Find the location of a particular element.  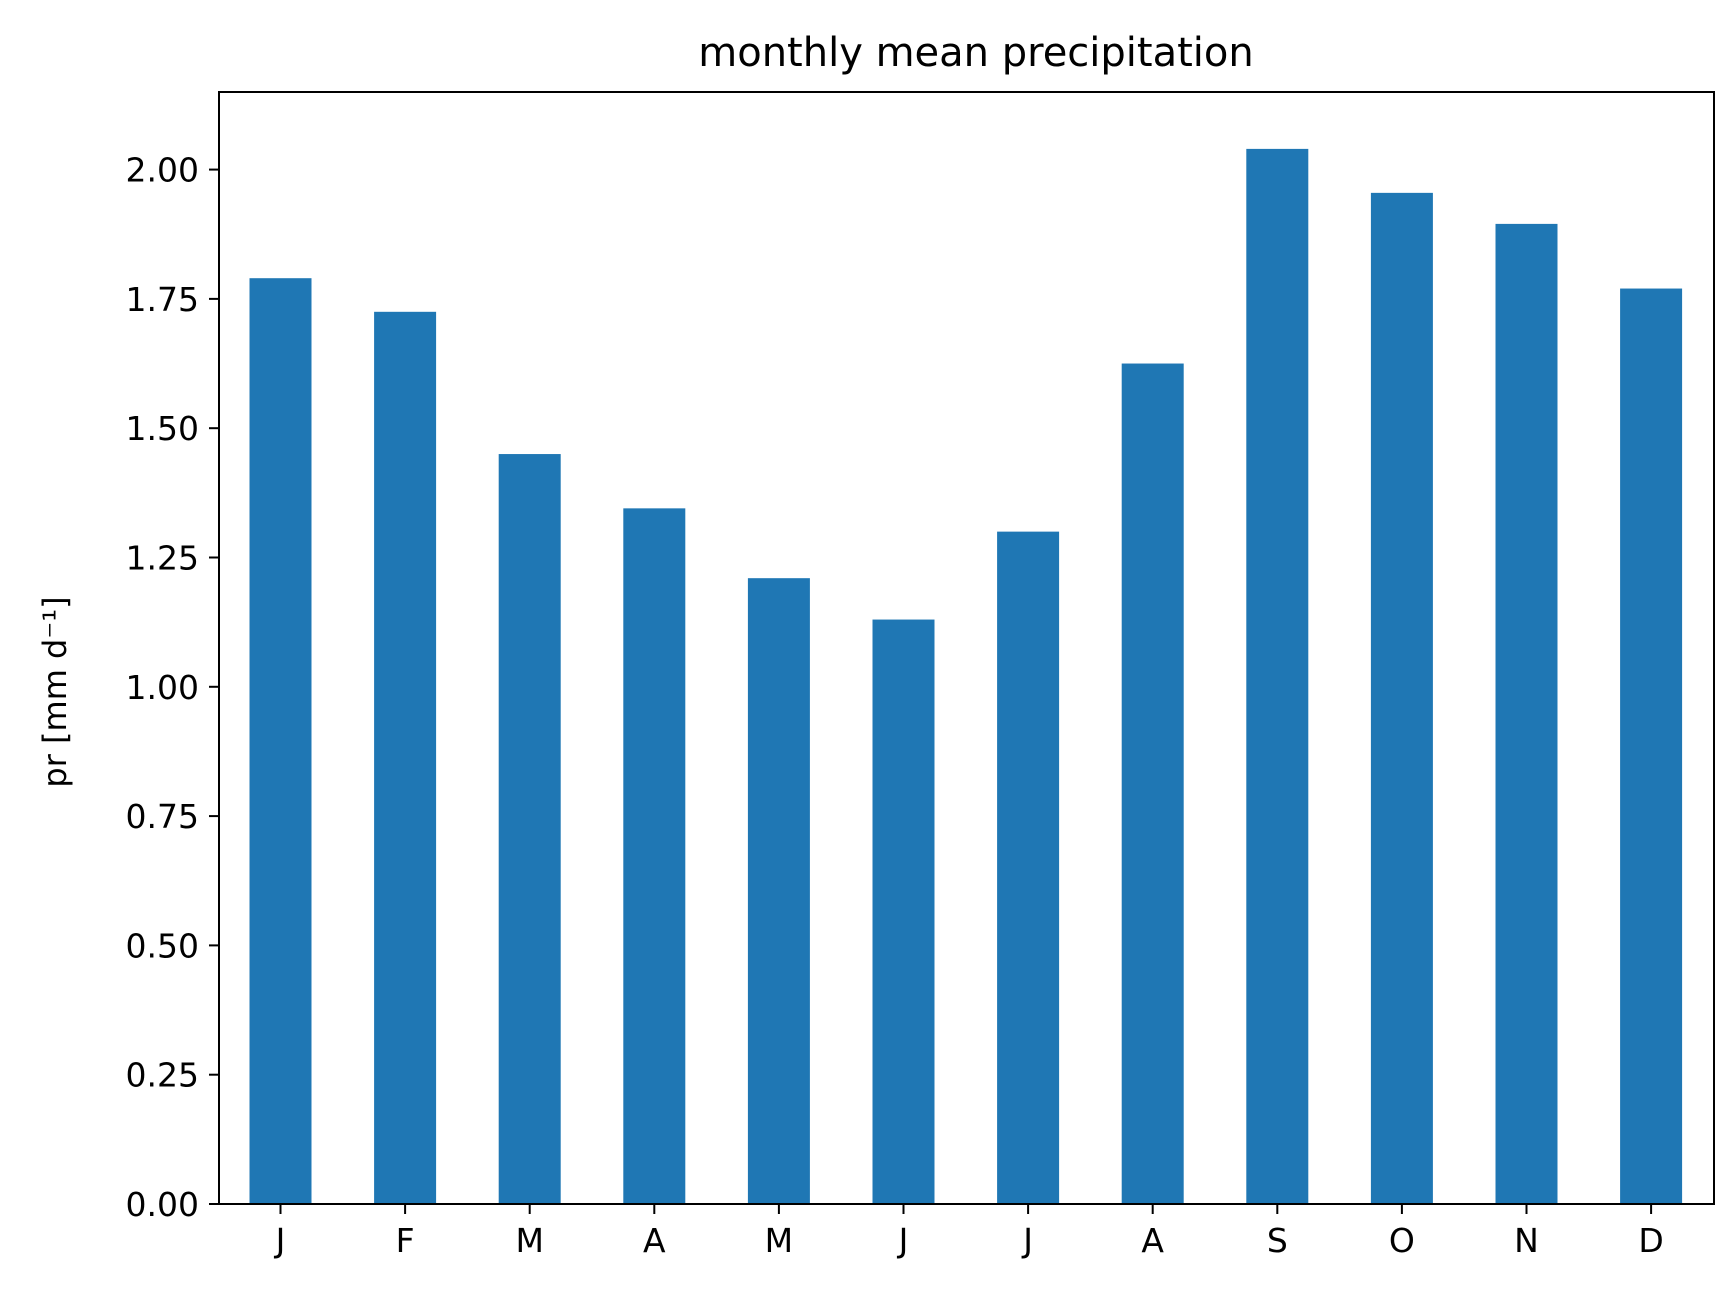

y-axis-label: pr [mm d⁻¹] is located at coordinates (55, 691).